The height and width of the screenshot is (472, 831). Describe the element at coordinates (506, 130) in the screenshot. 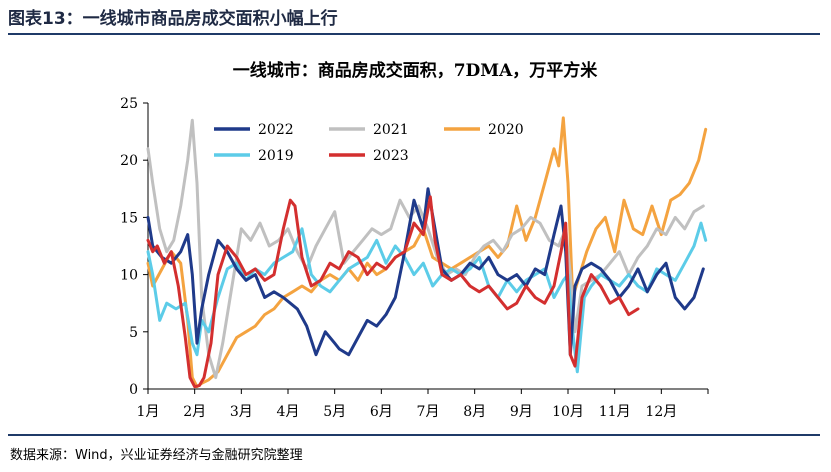

I see `legend-label-2020: 2020` at that location.